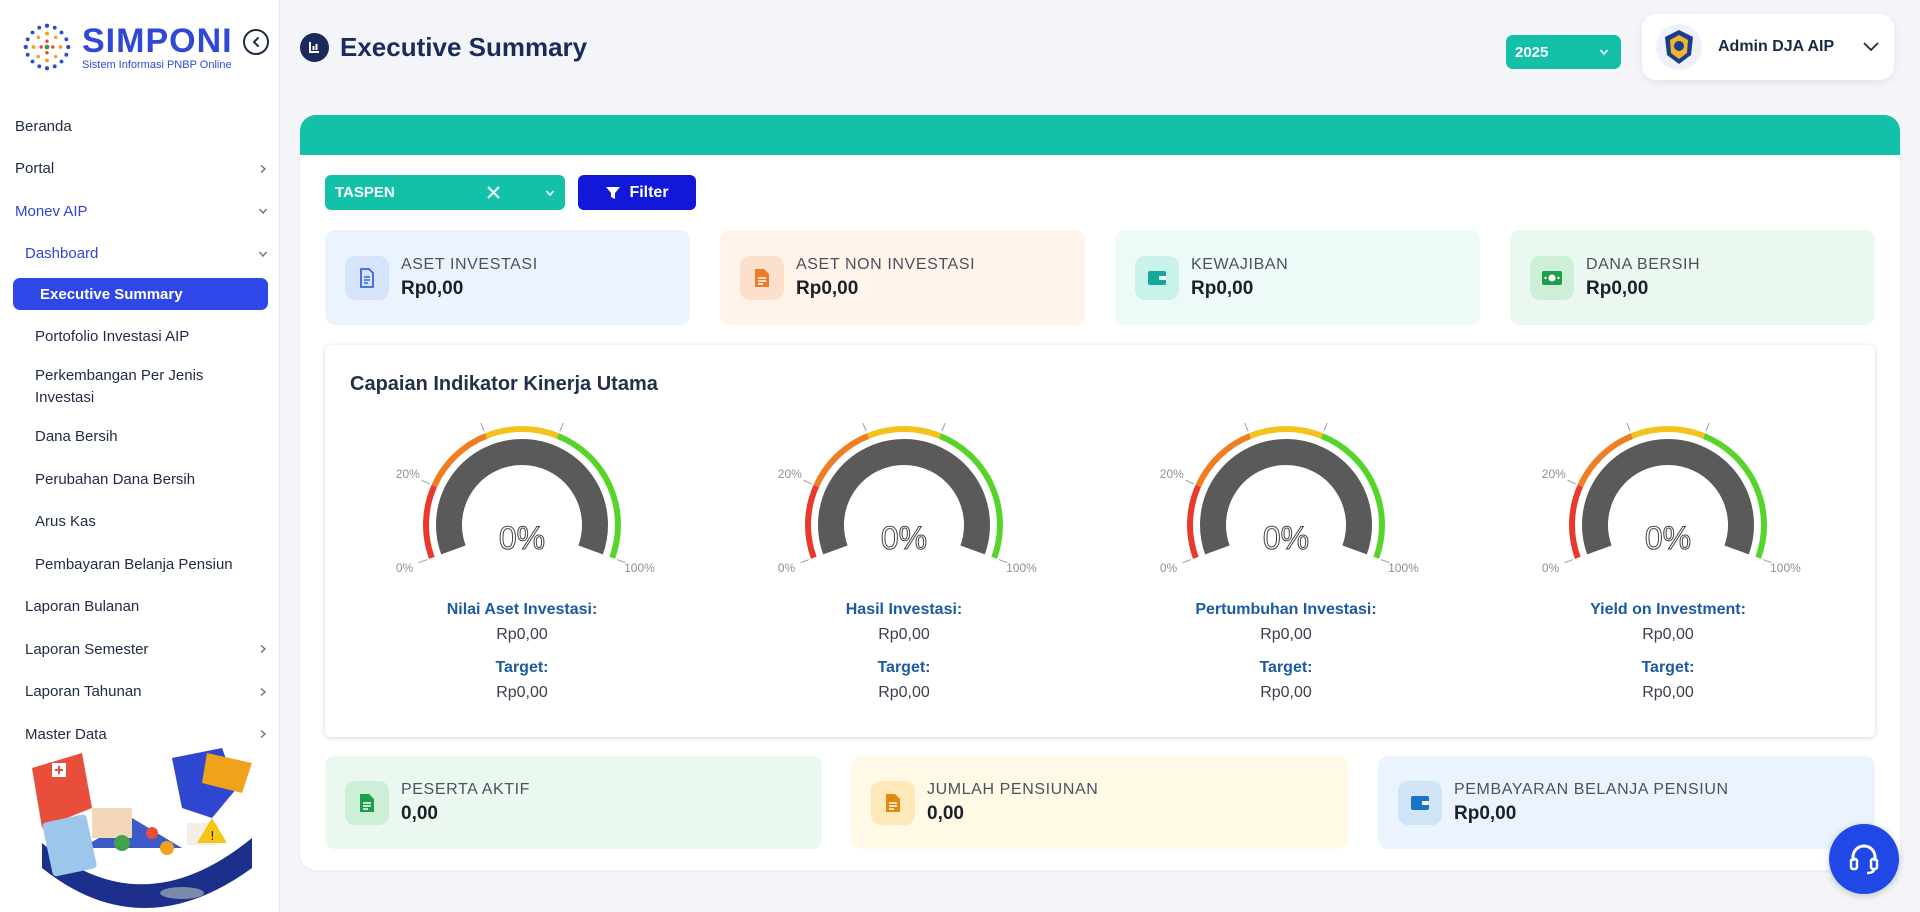  I want to click on user-menu: Admin DJA AIP, so click(1768, 47).